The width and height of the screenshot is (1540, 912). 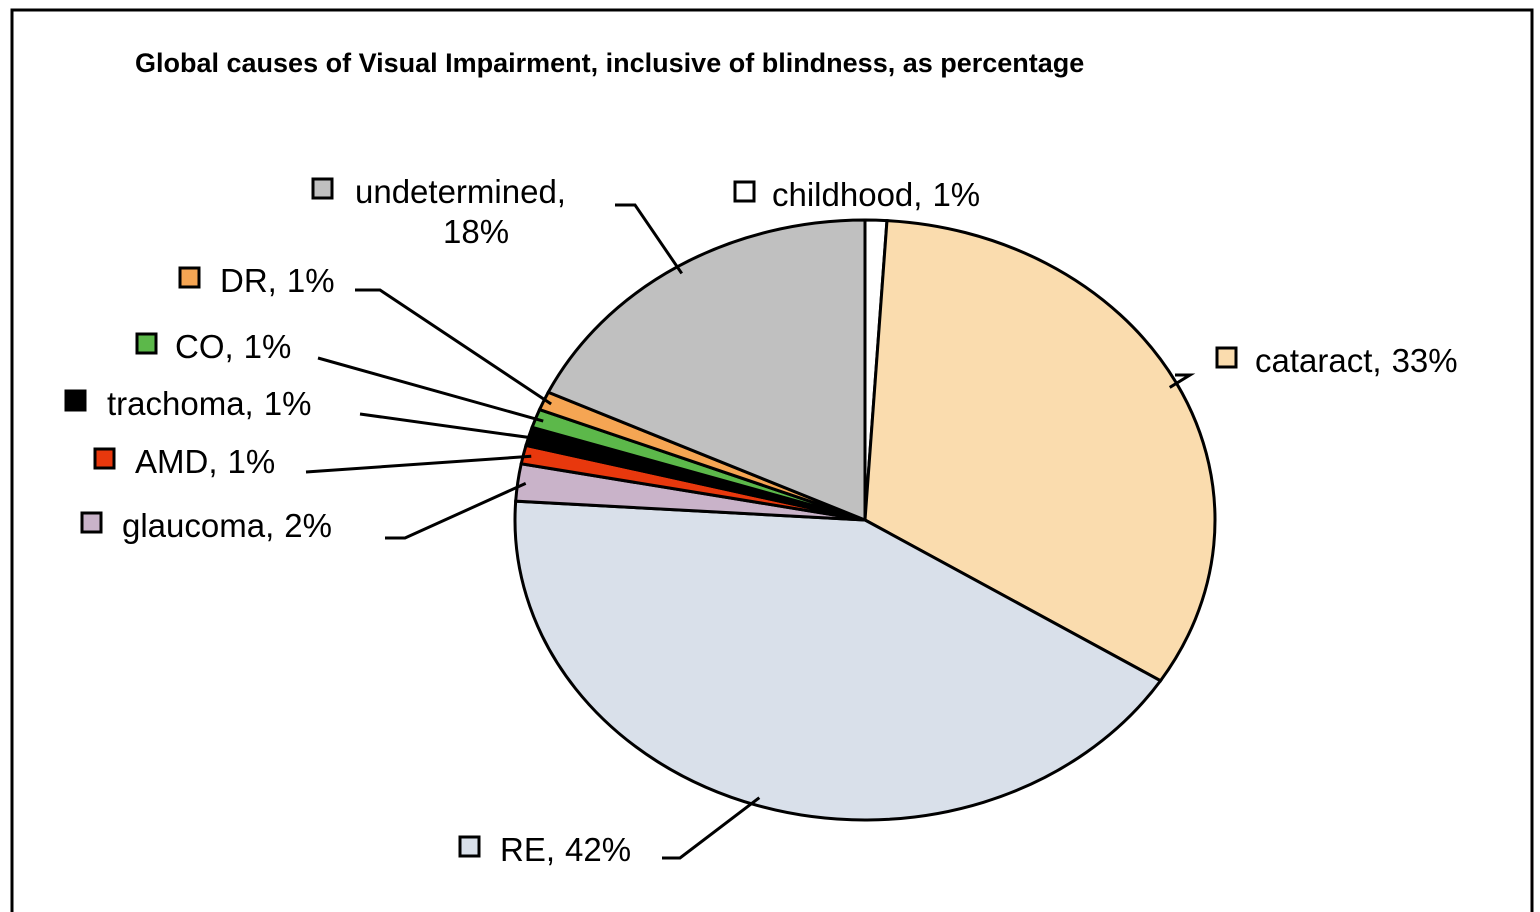 What do you see at coordinates (847, 194) in the screenshot?
I see `label-category: childhood,` at bounding box center [847, 194].